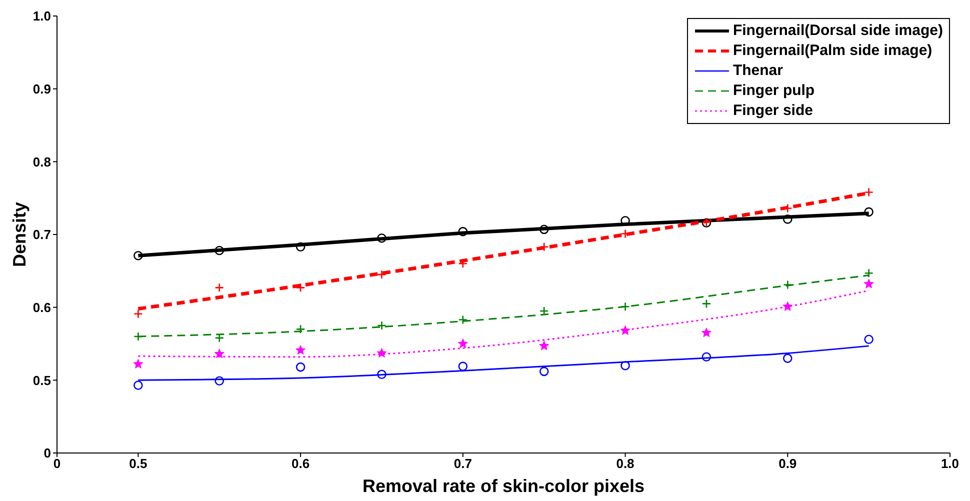 Image resolution: width=970 pixels, height=501 pixels. Describe the element at coordinates (787, 464) in the screenshot. I see `x-tick-label: 0.9` at that location.